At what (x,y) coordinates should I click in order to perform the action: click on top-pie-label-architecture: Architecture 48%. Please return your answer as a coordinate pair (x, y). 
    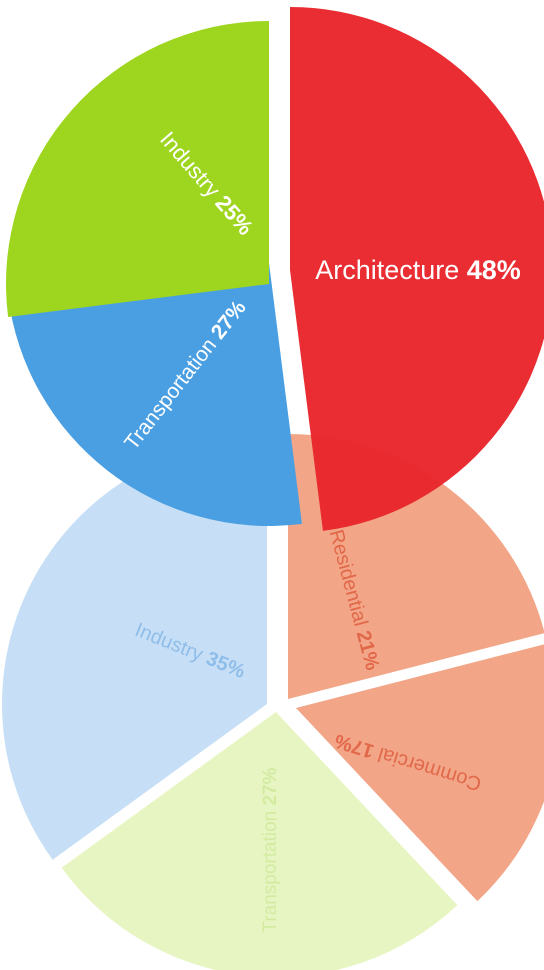
    Looking at the image, I should click on (418, 270).